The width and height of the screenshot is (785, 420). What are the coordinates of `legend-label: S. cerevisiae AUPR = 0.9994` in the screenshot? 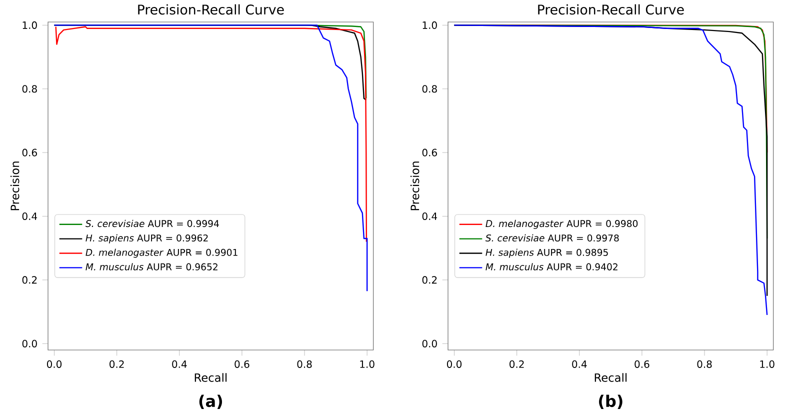 It's located at (152, 224).